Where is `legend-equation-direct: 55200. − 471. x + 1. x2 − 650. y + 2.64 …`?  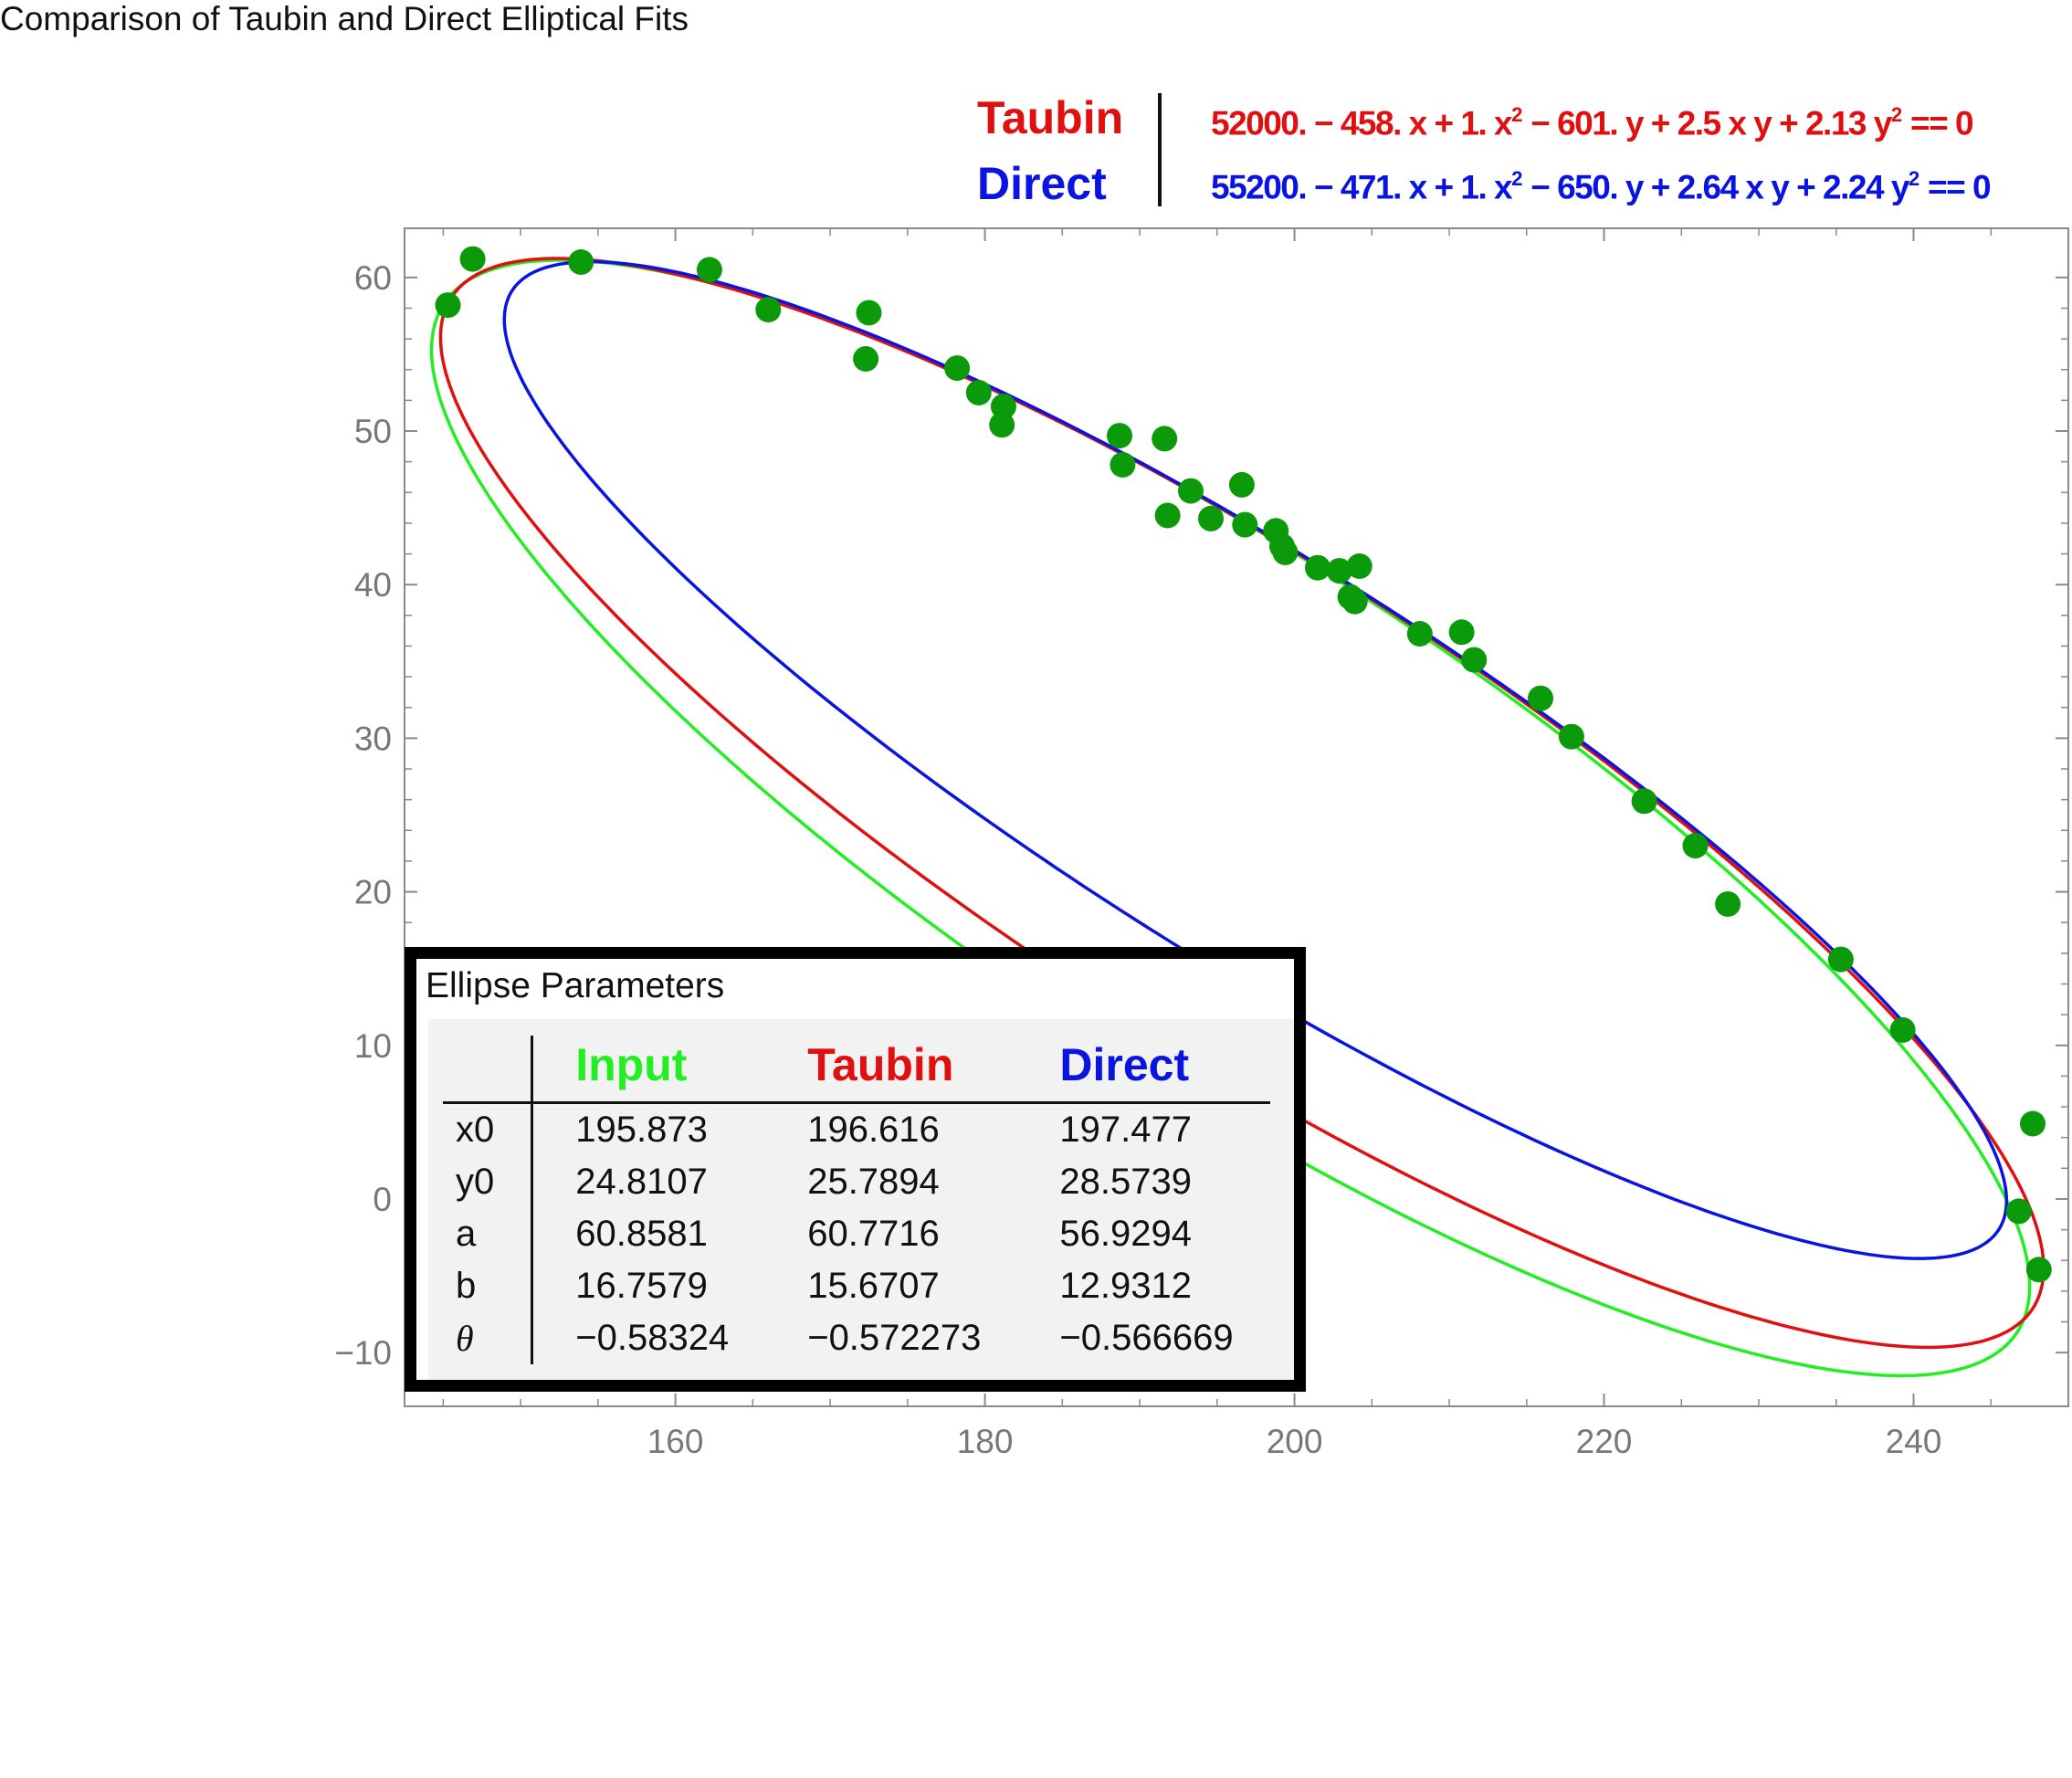
legend-equation-direct: 55200. − 471. x + 1. x2 − 650. y + 2.64 … is located at coordinates (1601, 186).